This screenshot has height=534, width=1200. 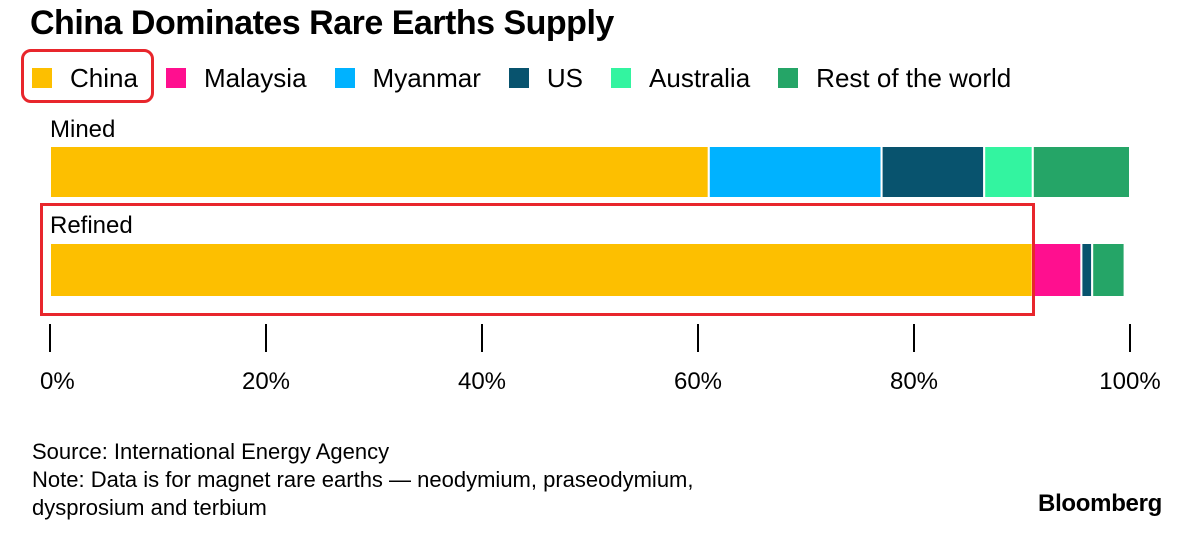 What do you see at coordinates (1087, 270) in the screenshot?
I see `bar-refined-us` at bounding box center [1087, 270].